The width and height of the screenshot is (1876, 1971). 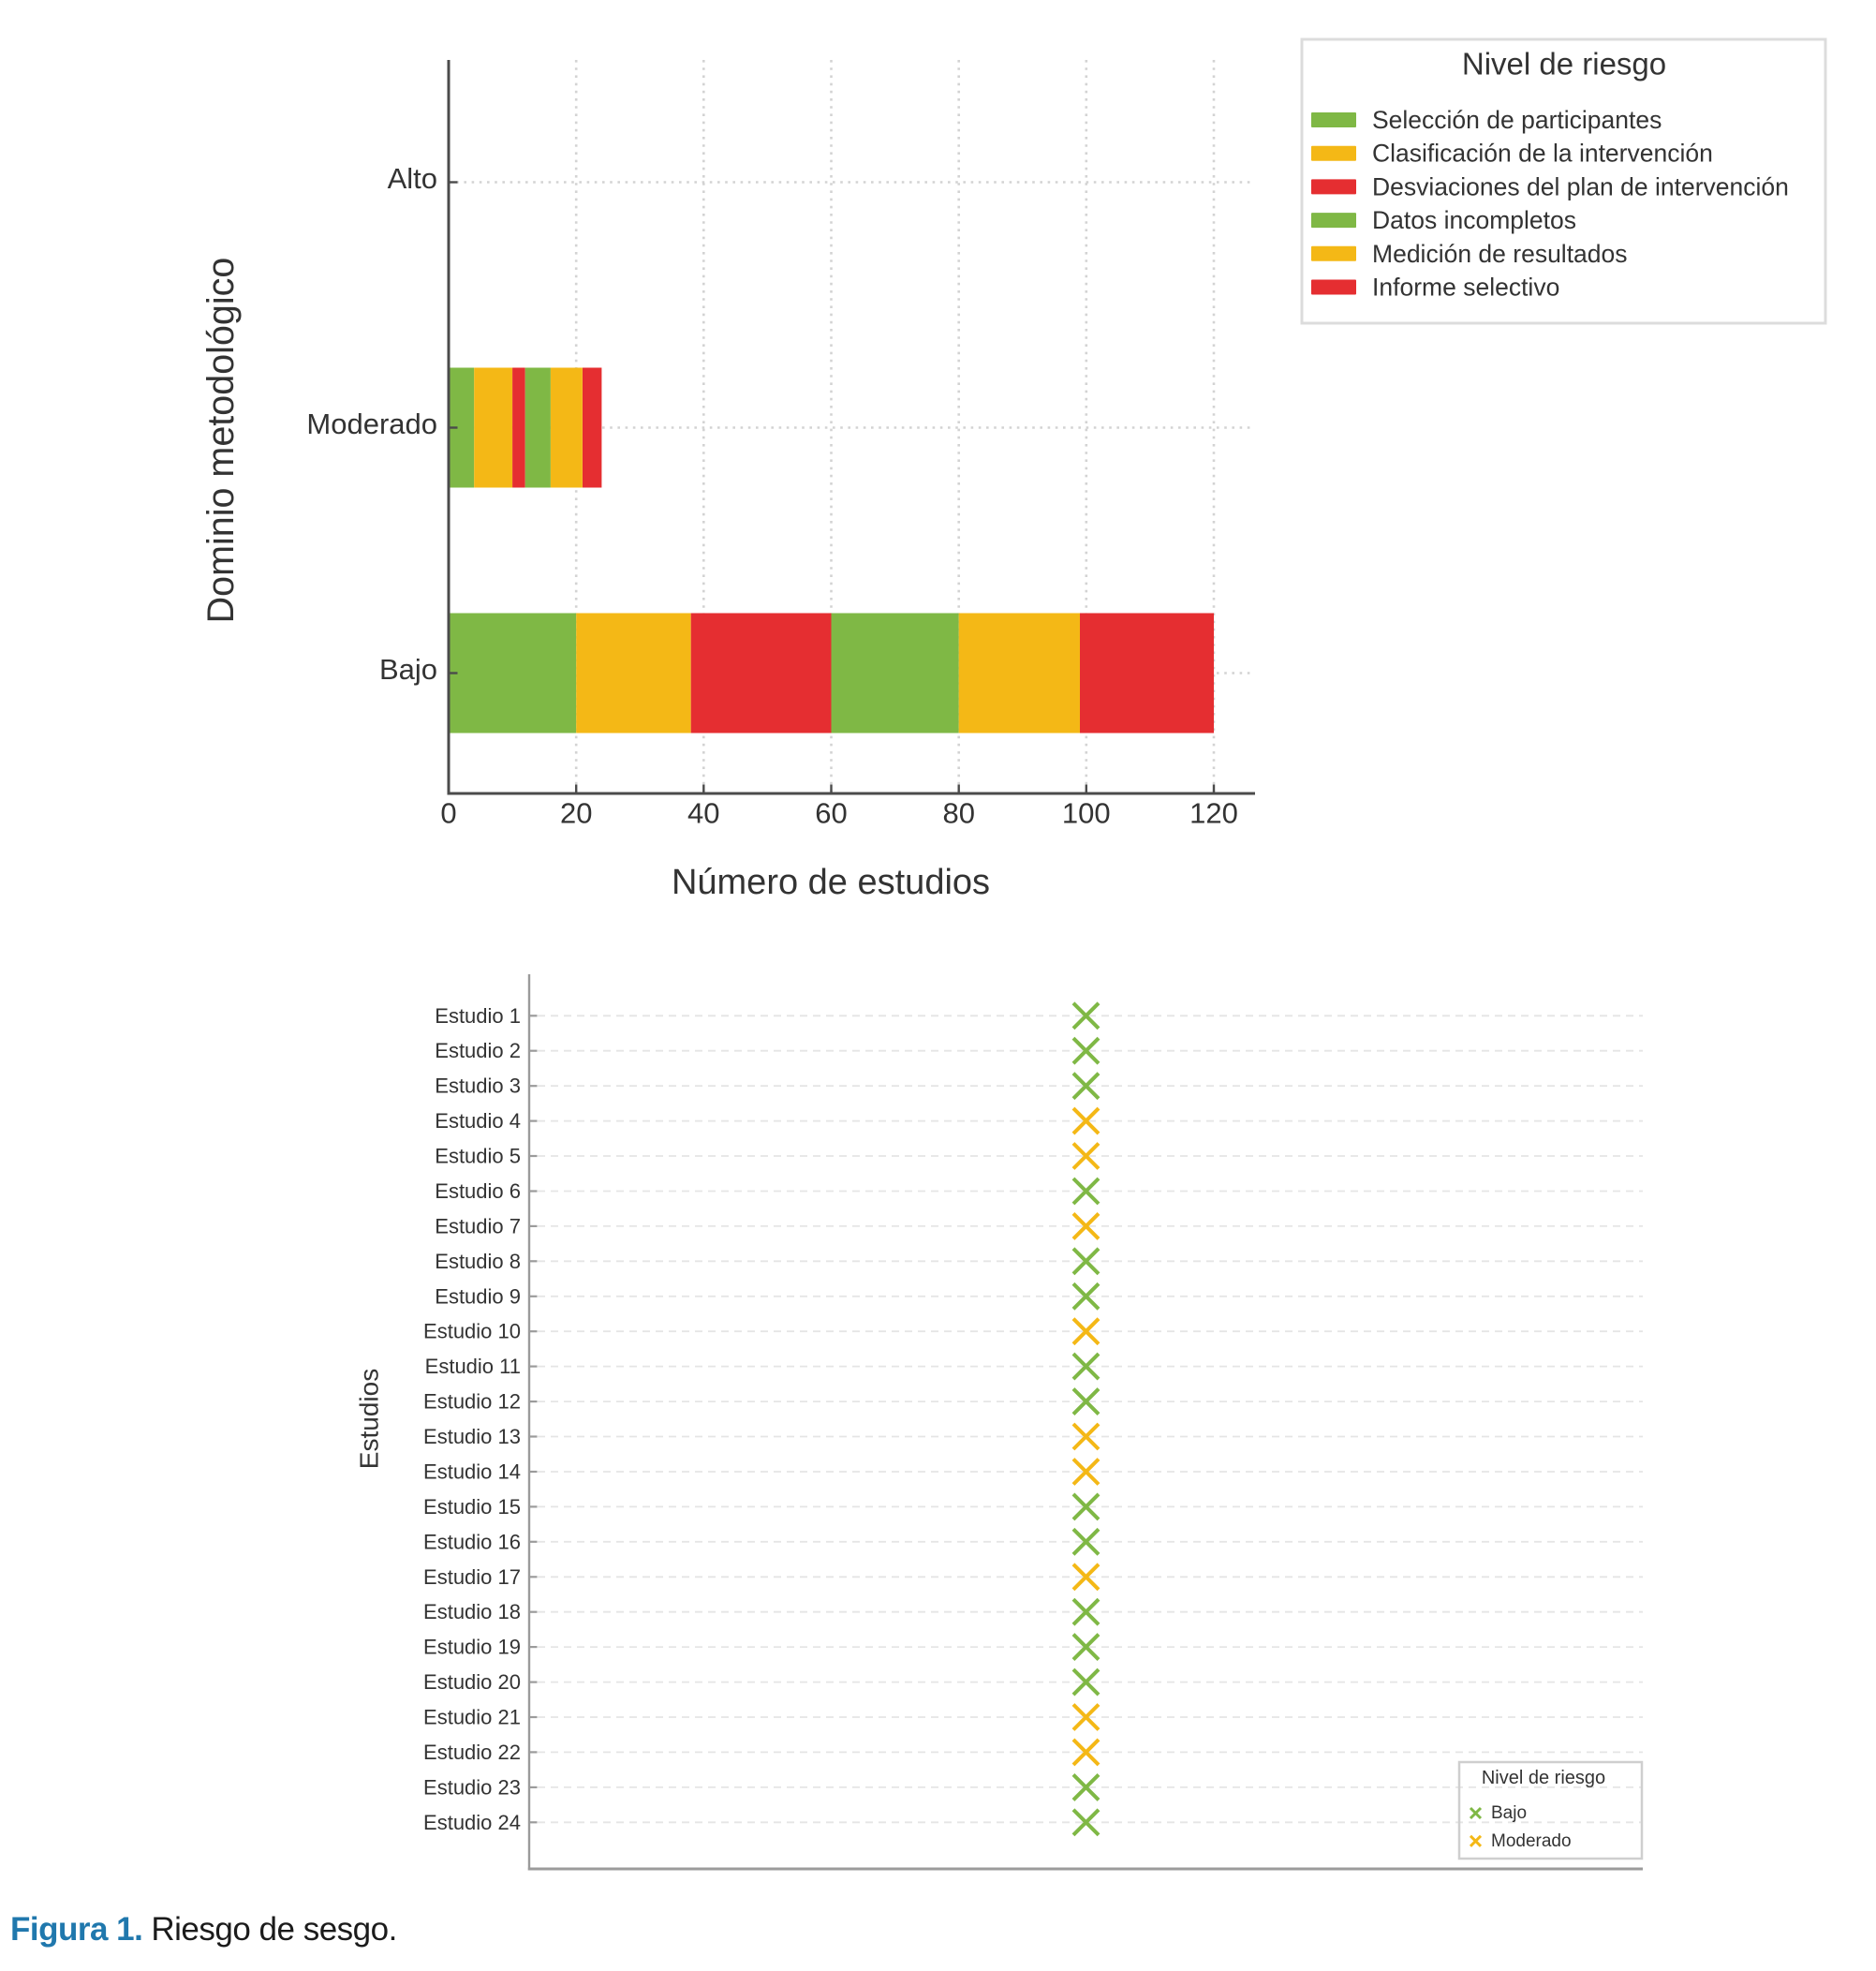 I want to click on svg-text: Estudio 12, so click(x=472, y=1402).